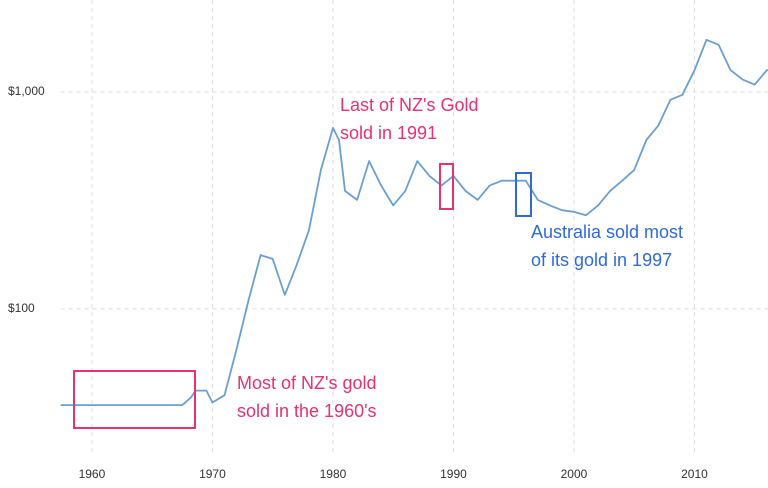 The image size is (768, 488). I want to click on annotation: sold in the 1960's, so click(307, 411).